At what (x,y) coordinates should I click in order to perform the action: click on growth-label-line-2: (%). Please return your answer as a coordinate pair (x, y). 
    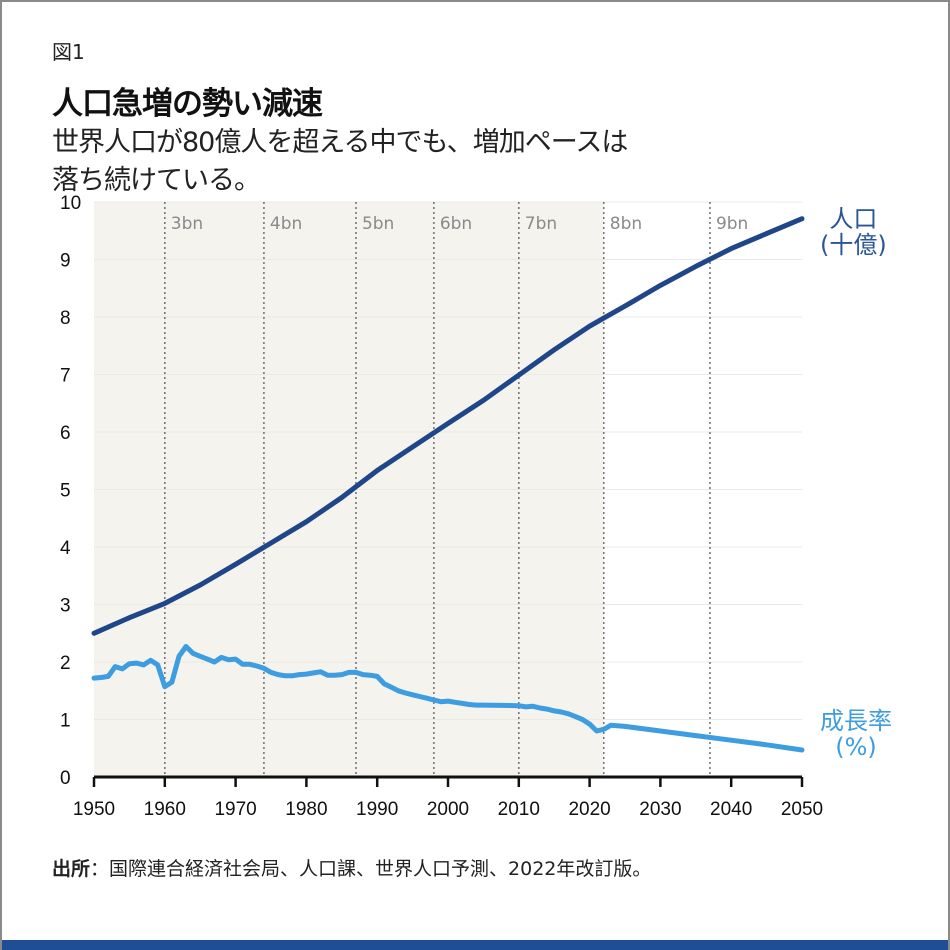
    Looking at the image, I should click on (856, 747).